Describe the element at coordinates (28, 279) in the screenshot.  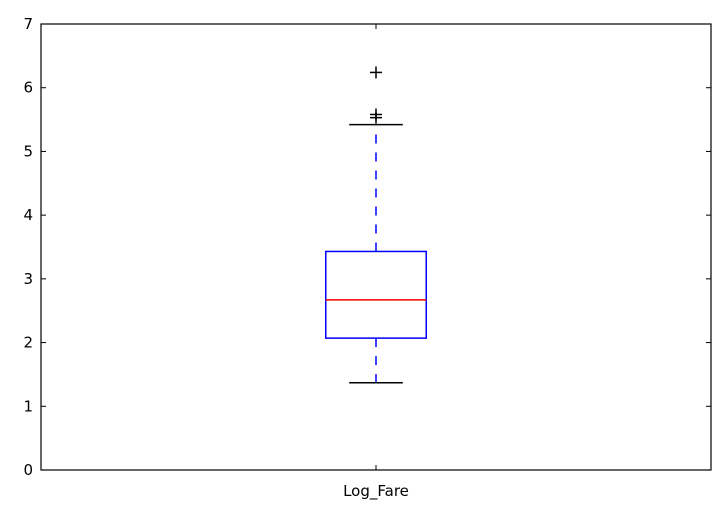
I see `y-tick-label-3: 3` at that location.